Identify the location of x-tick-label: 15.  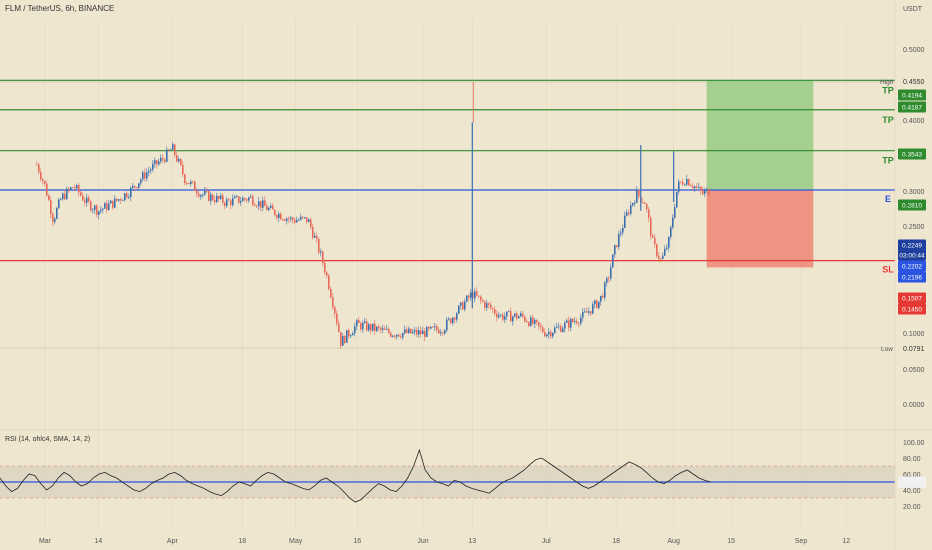
(731, 541).